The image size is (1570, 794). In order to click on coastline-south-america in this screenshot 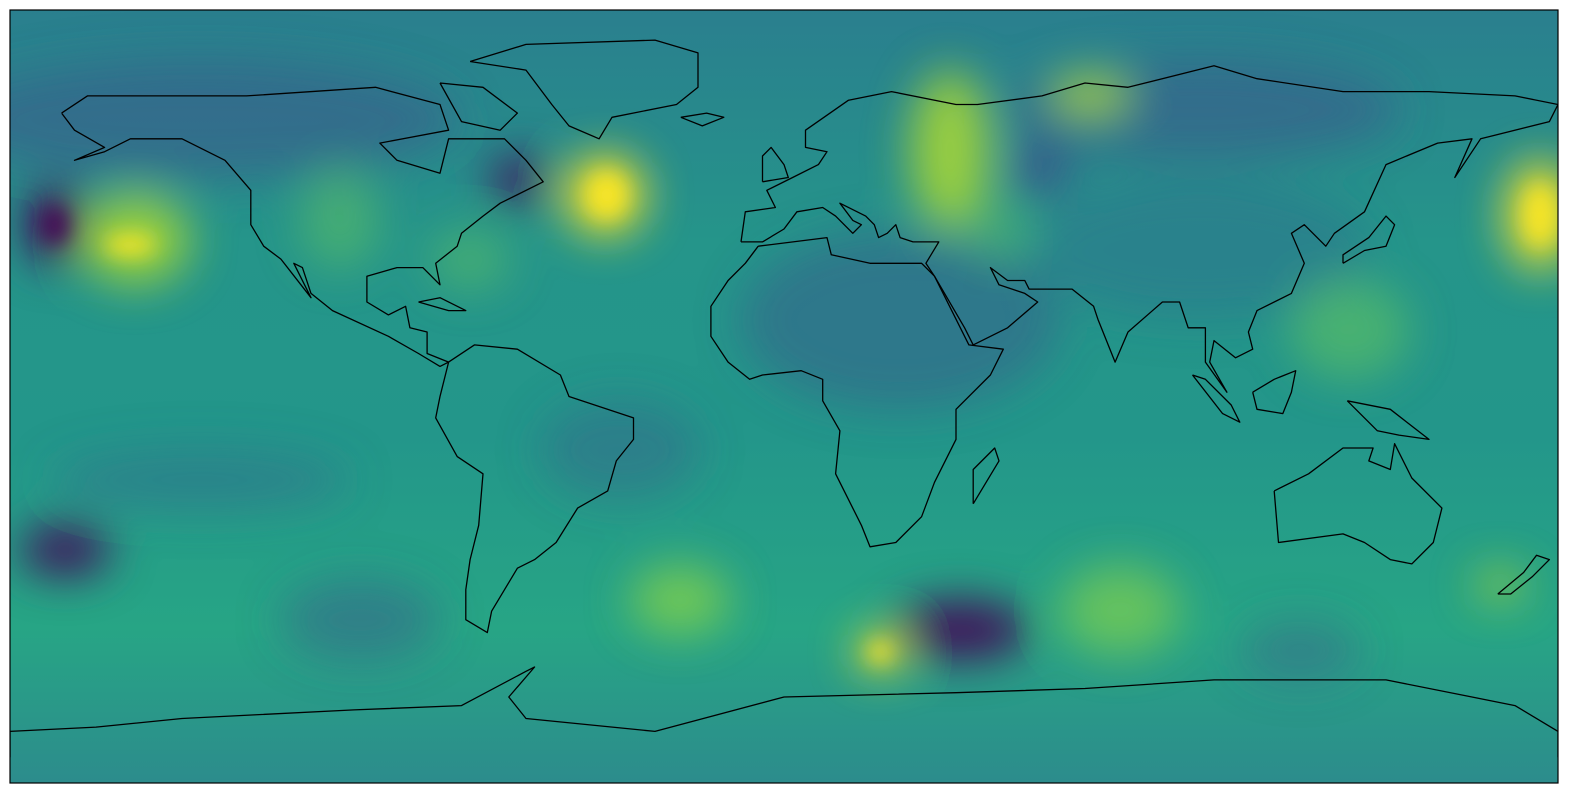, I will do `click(535, 489)`.